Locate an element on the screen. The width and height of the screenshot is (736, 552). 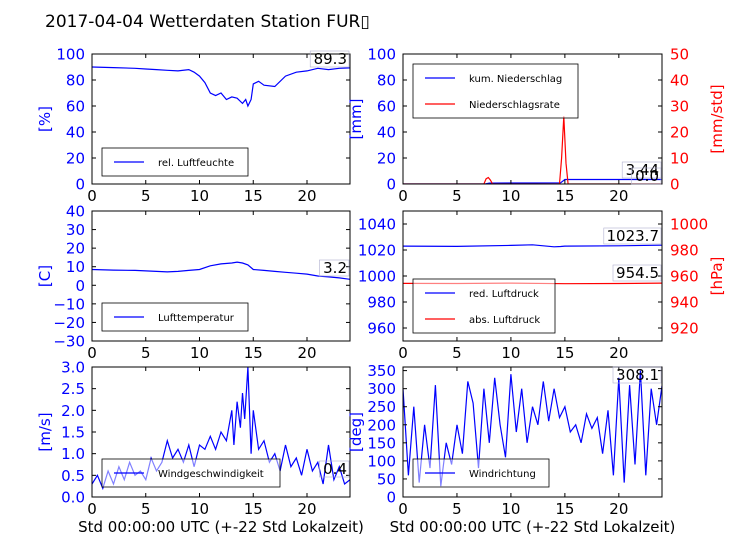
legend: kum. Niederschlag Niederschlagsrate is located at coordinates (495, 91).